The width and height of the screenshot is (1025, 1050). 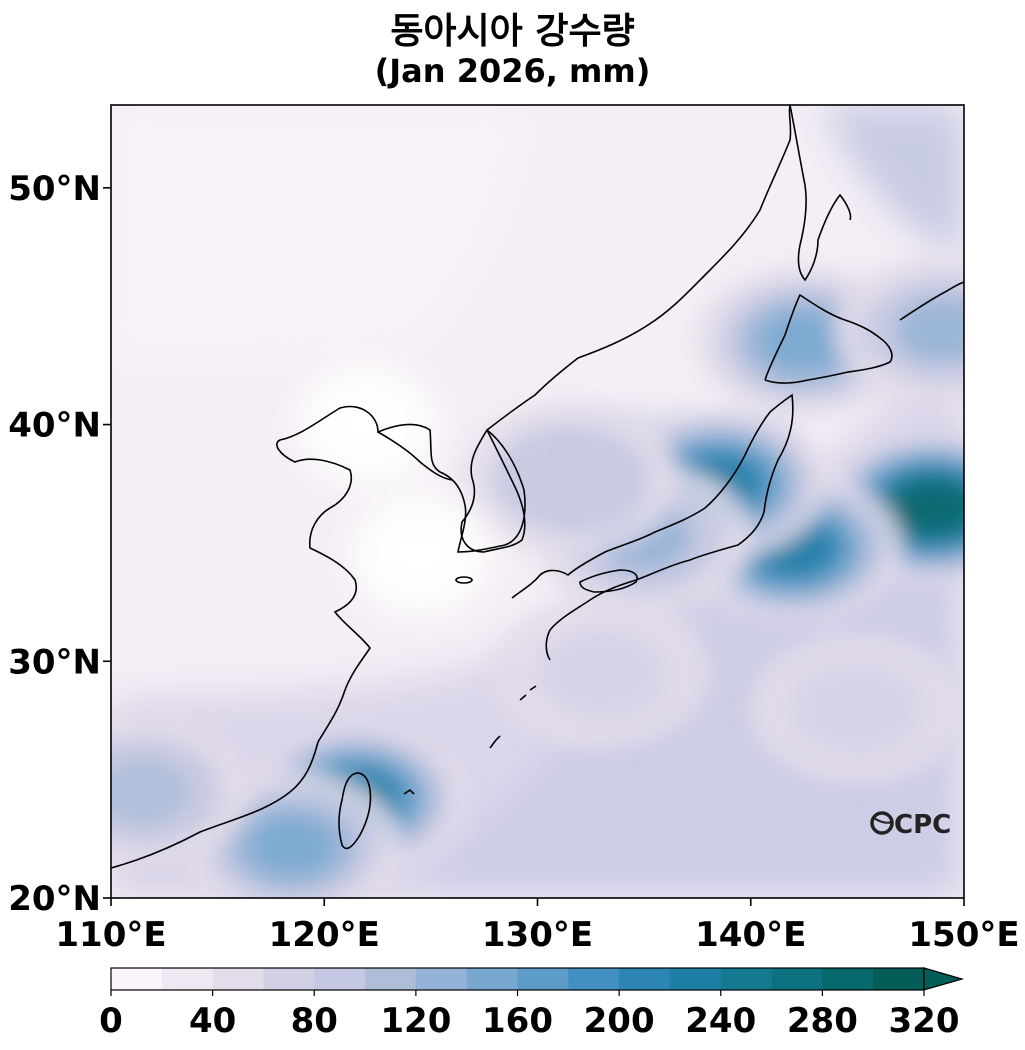 I want to click on coastline-sakhalin, so click(x=820, y=193).